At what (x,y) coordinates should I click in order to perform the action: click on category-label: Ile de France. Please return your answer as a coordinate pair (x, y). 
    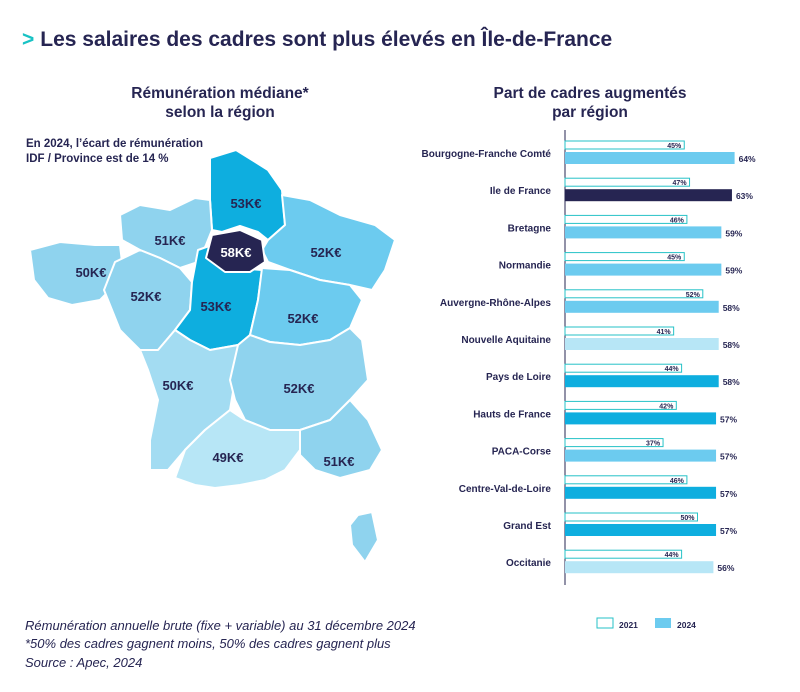
    Looking at the image, I should click on (521, 191).